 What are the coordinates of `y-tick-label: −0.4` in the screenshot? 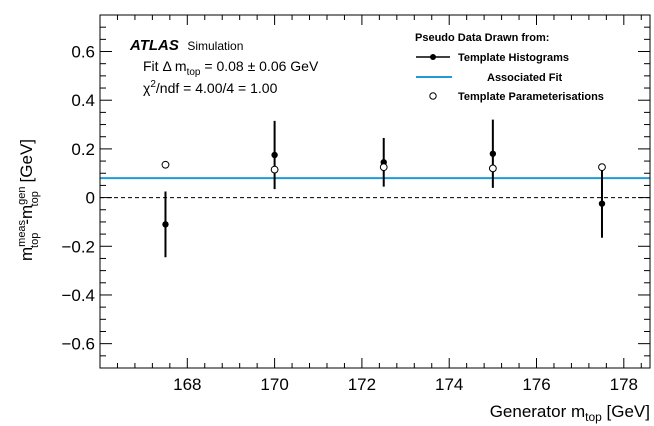 It's located at (78, 295).